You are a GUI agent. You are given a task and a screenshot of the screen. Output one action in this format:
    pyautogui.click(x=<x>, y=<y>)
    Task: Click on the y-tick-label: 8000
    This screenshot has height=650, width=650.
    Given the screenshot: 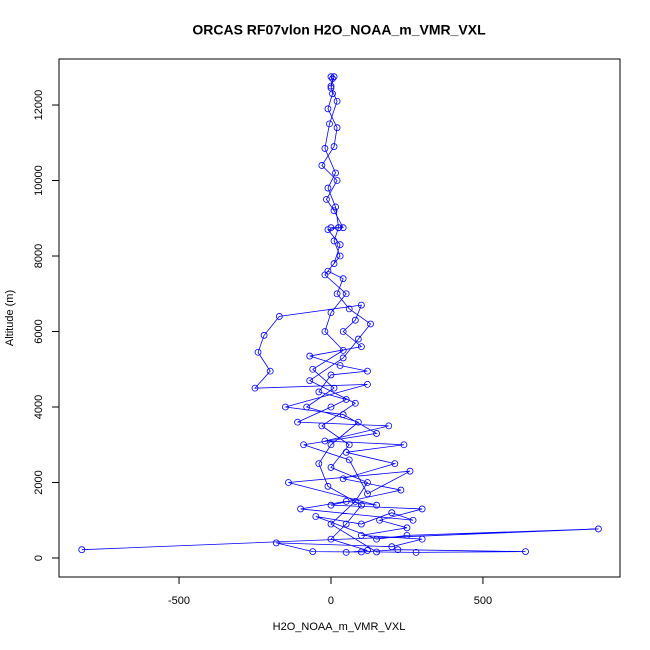 What is the action you would take?
    pyautogui.click(x=39, y=256)
    